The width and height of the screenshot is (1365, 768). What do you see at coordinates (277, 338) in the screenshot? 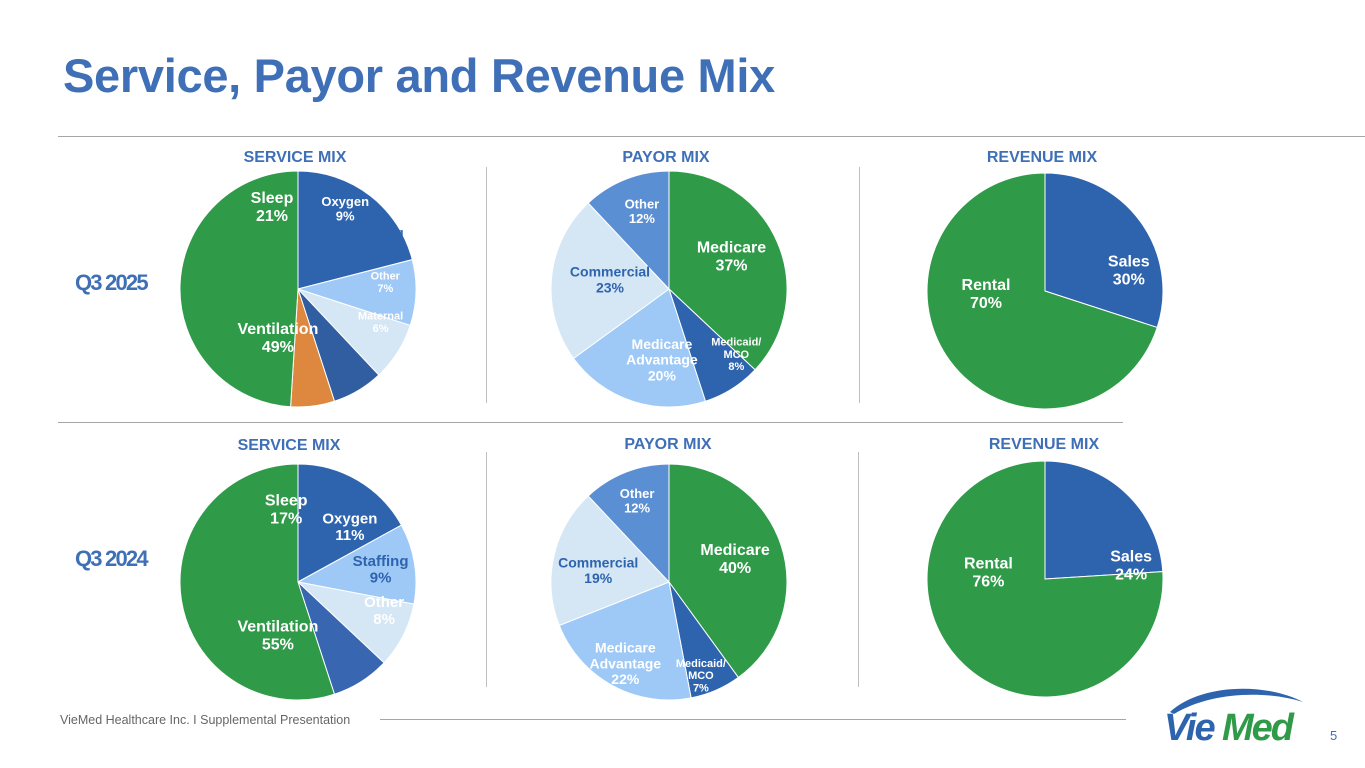
I see `slice-label: Ventilation 49%` at bounding box center [277, 338].